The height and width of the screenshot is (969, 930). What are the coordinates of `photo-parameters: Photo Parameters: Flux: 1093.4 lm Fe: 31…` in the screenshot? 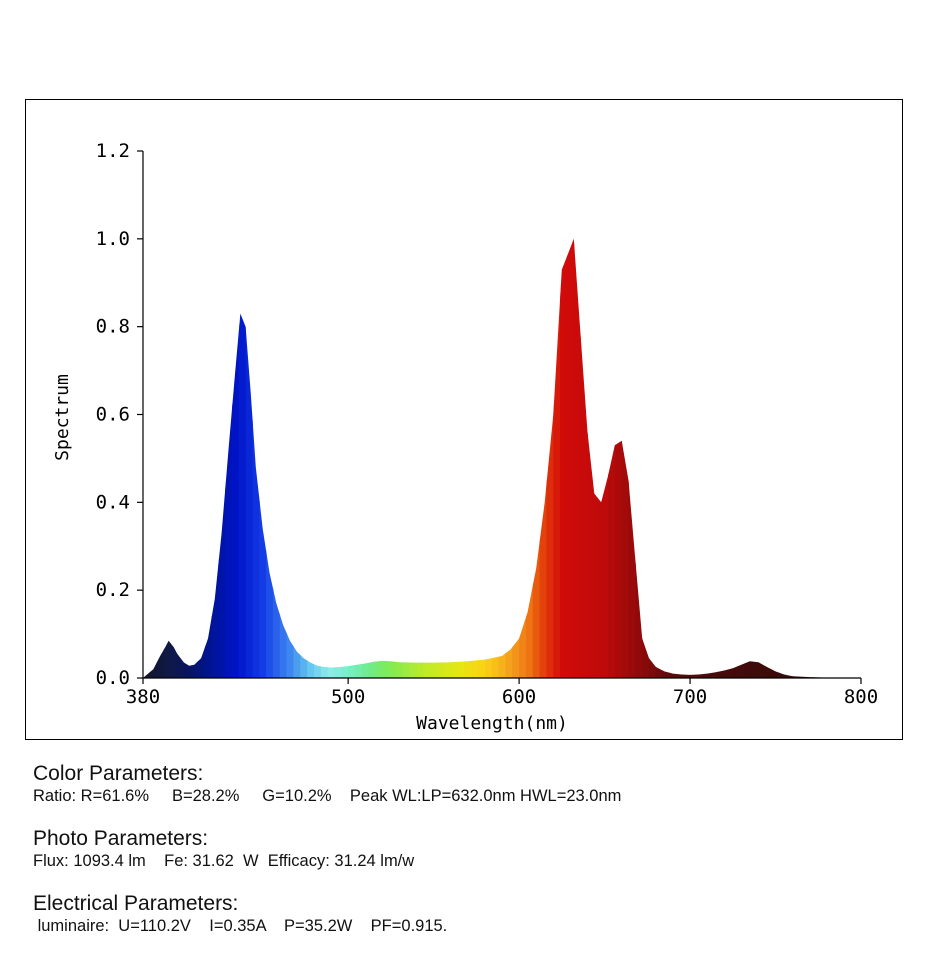 It's located at (223, 849).